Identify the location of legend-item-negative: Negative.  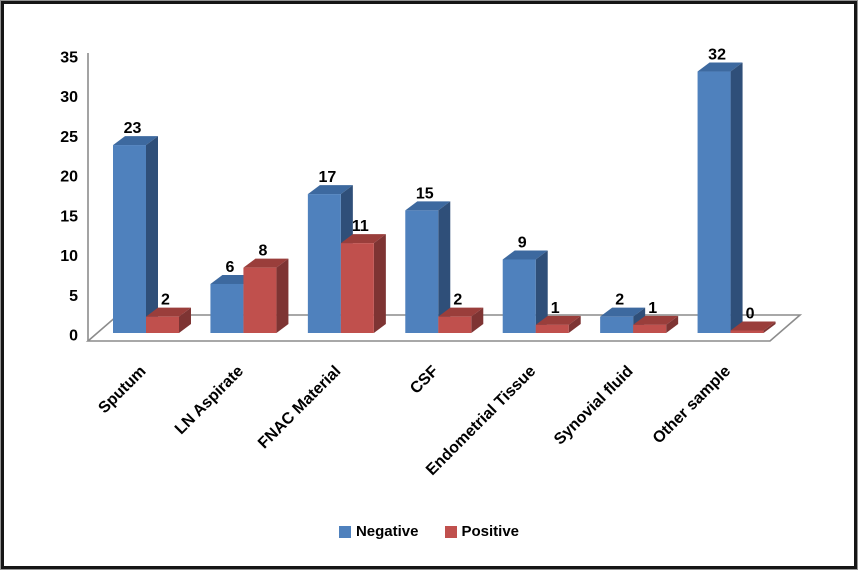
(378, 531).